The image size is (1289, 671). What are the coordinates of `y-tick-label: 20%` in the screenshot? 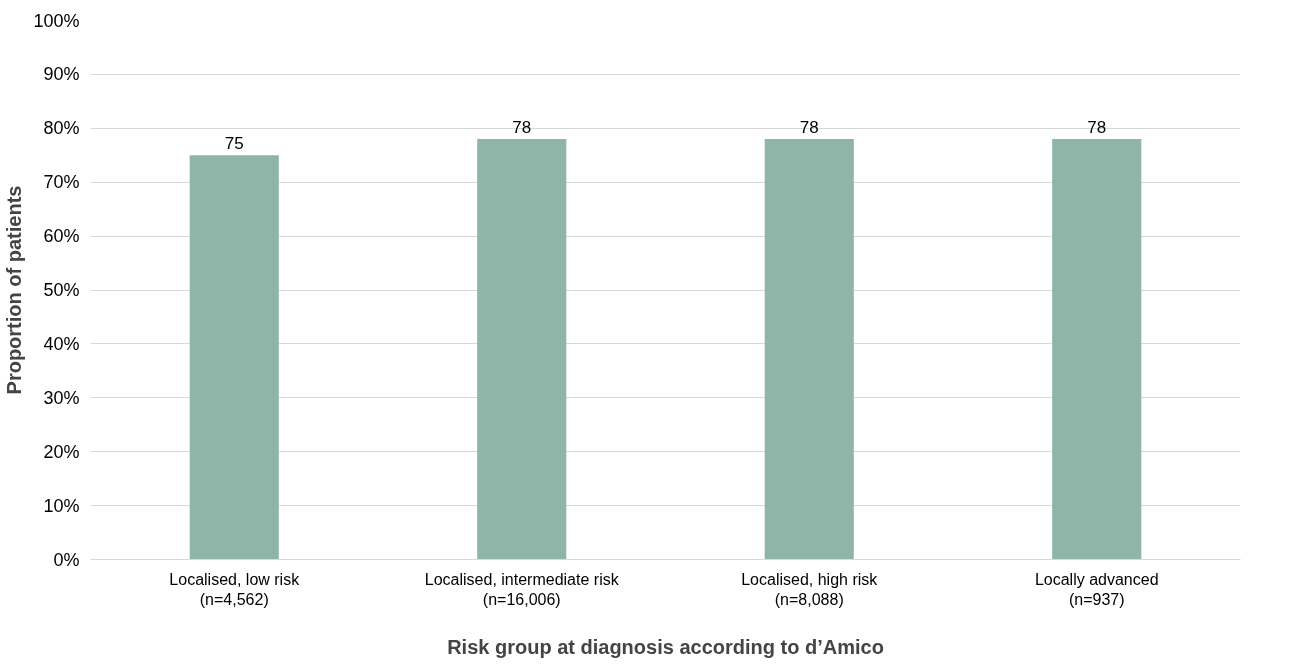 It's located at (61, 451).